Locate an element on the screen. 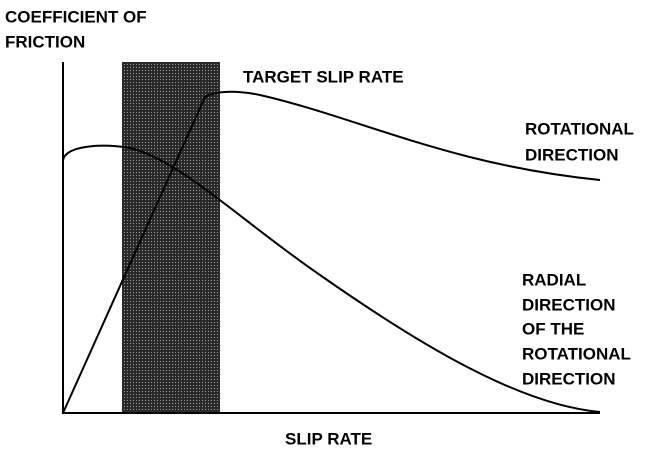 Image resolution: width=672 pixels, height=450 pixels. y-axis-label: FRICTION is located at coordinates (45, 41).